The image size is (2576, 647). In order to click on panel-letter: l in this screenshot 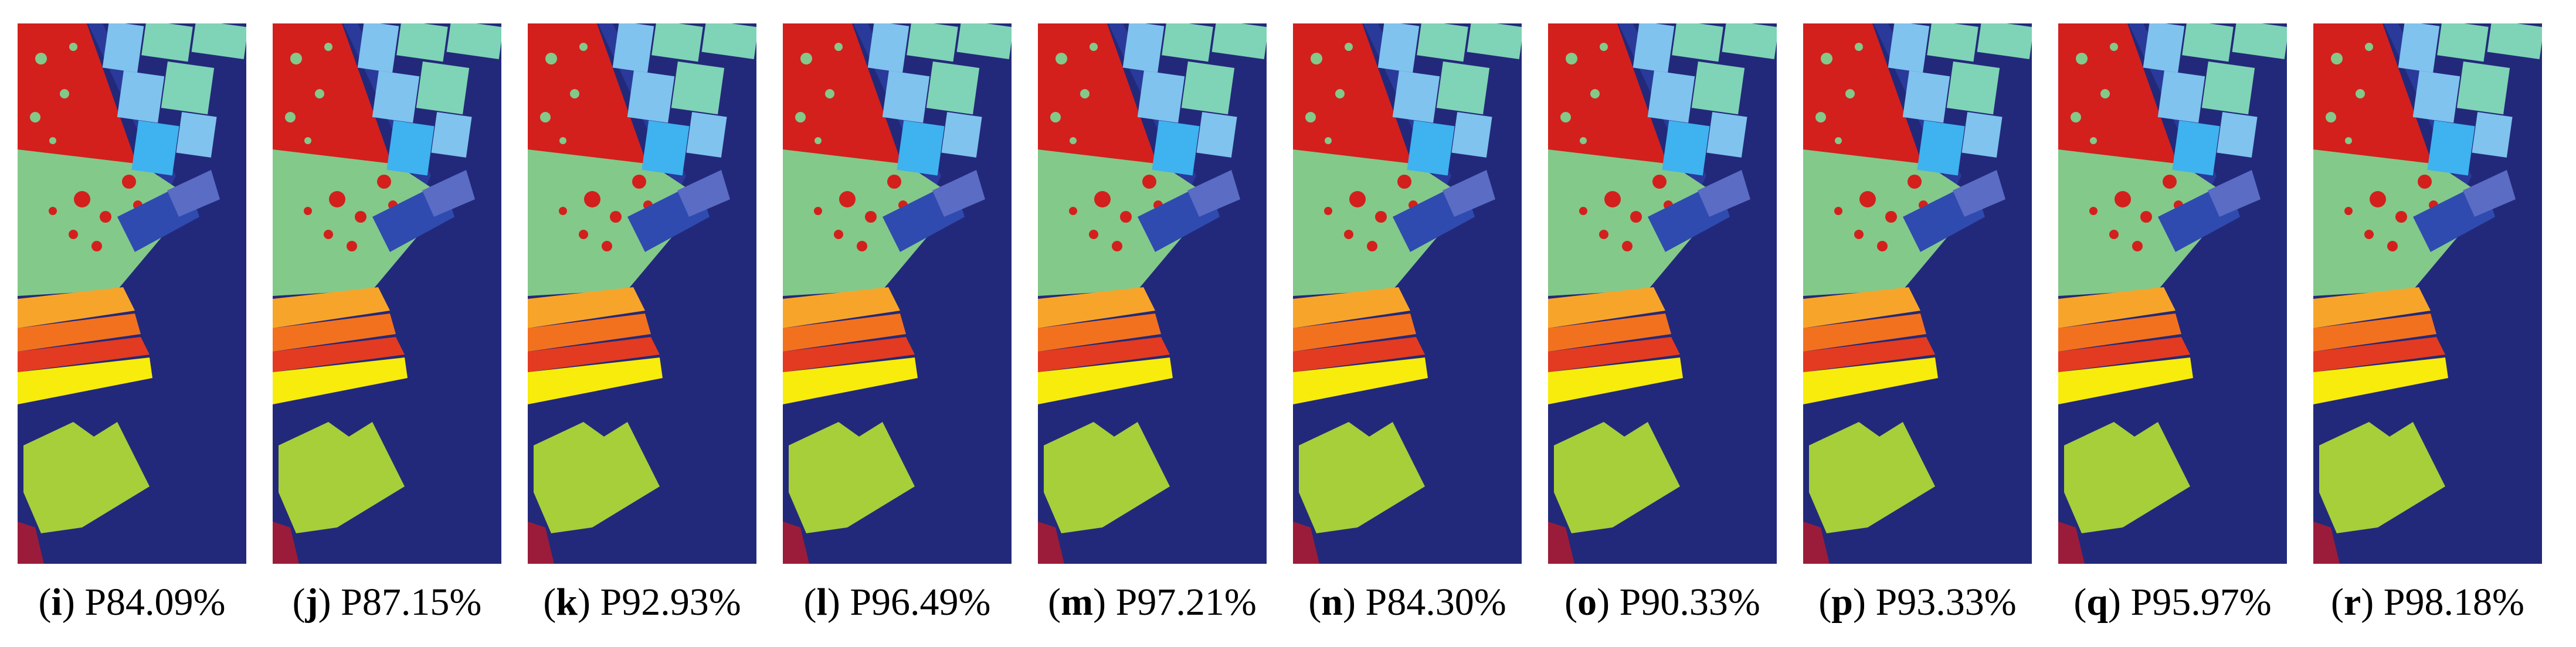, I will do `click(821, 602)`.